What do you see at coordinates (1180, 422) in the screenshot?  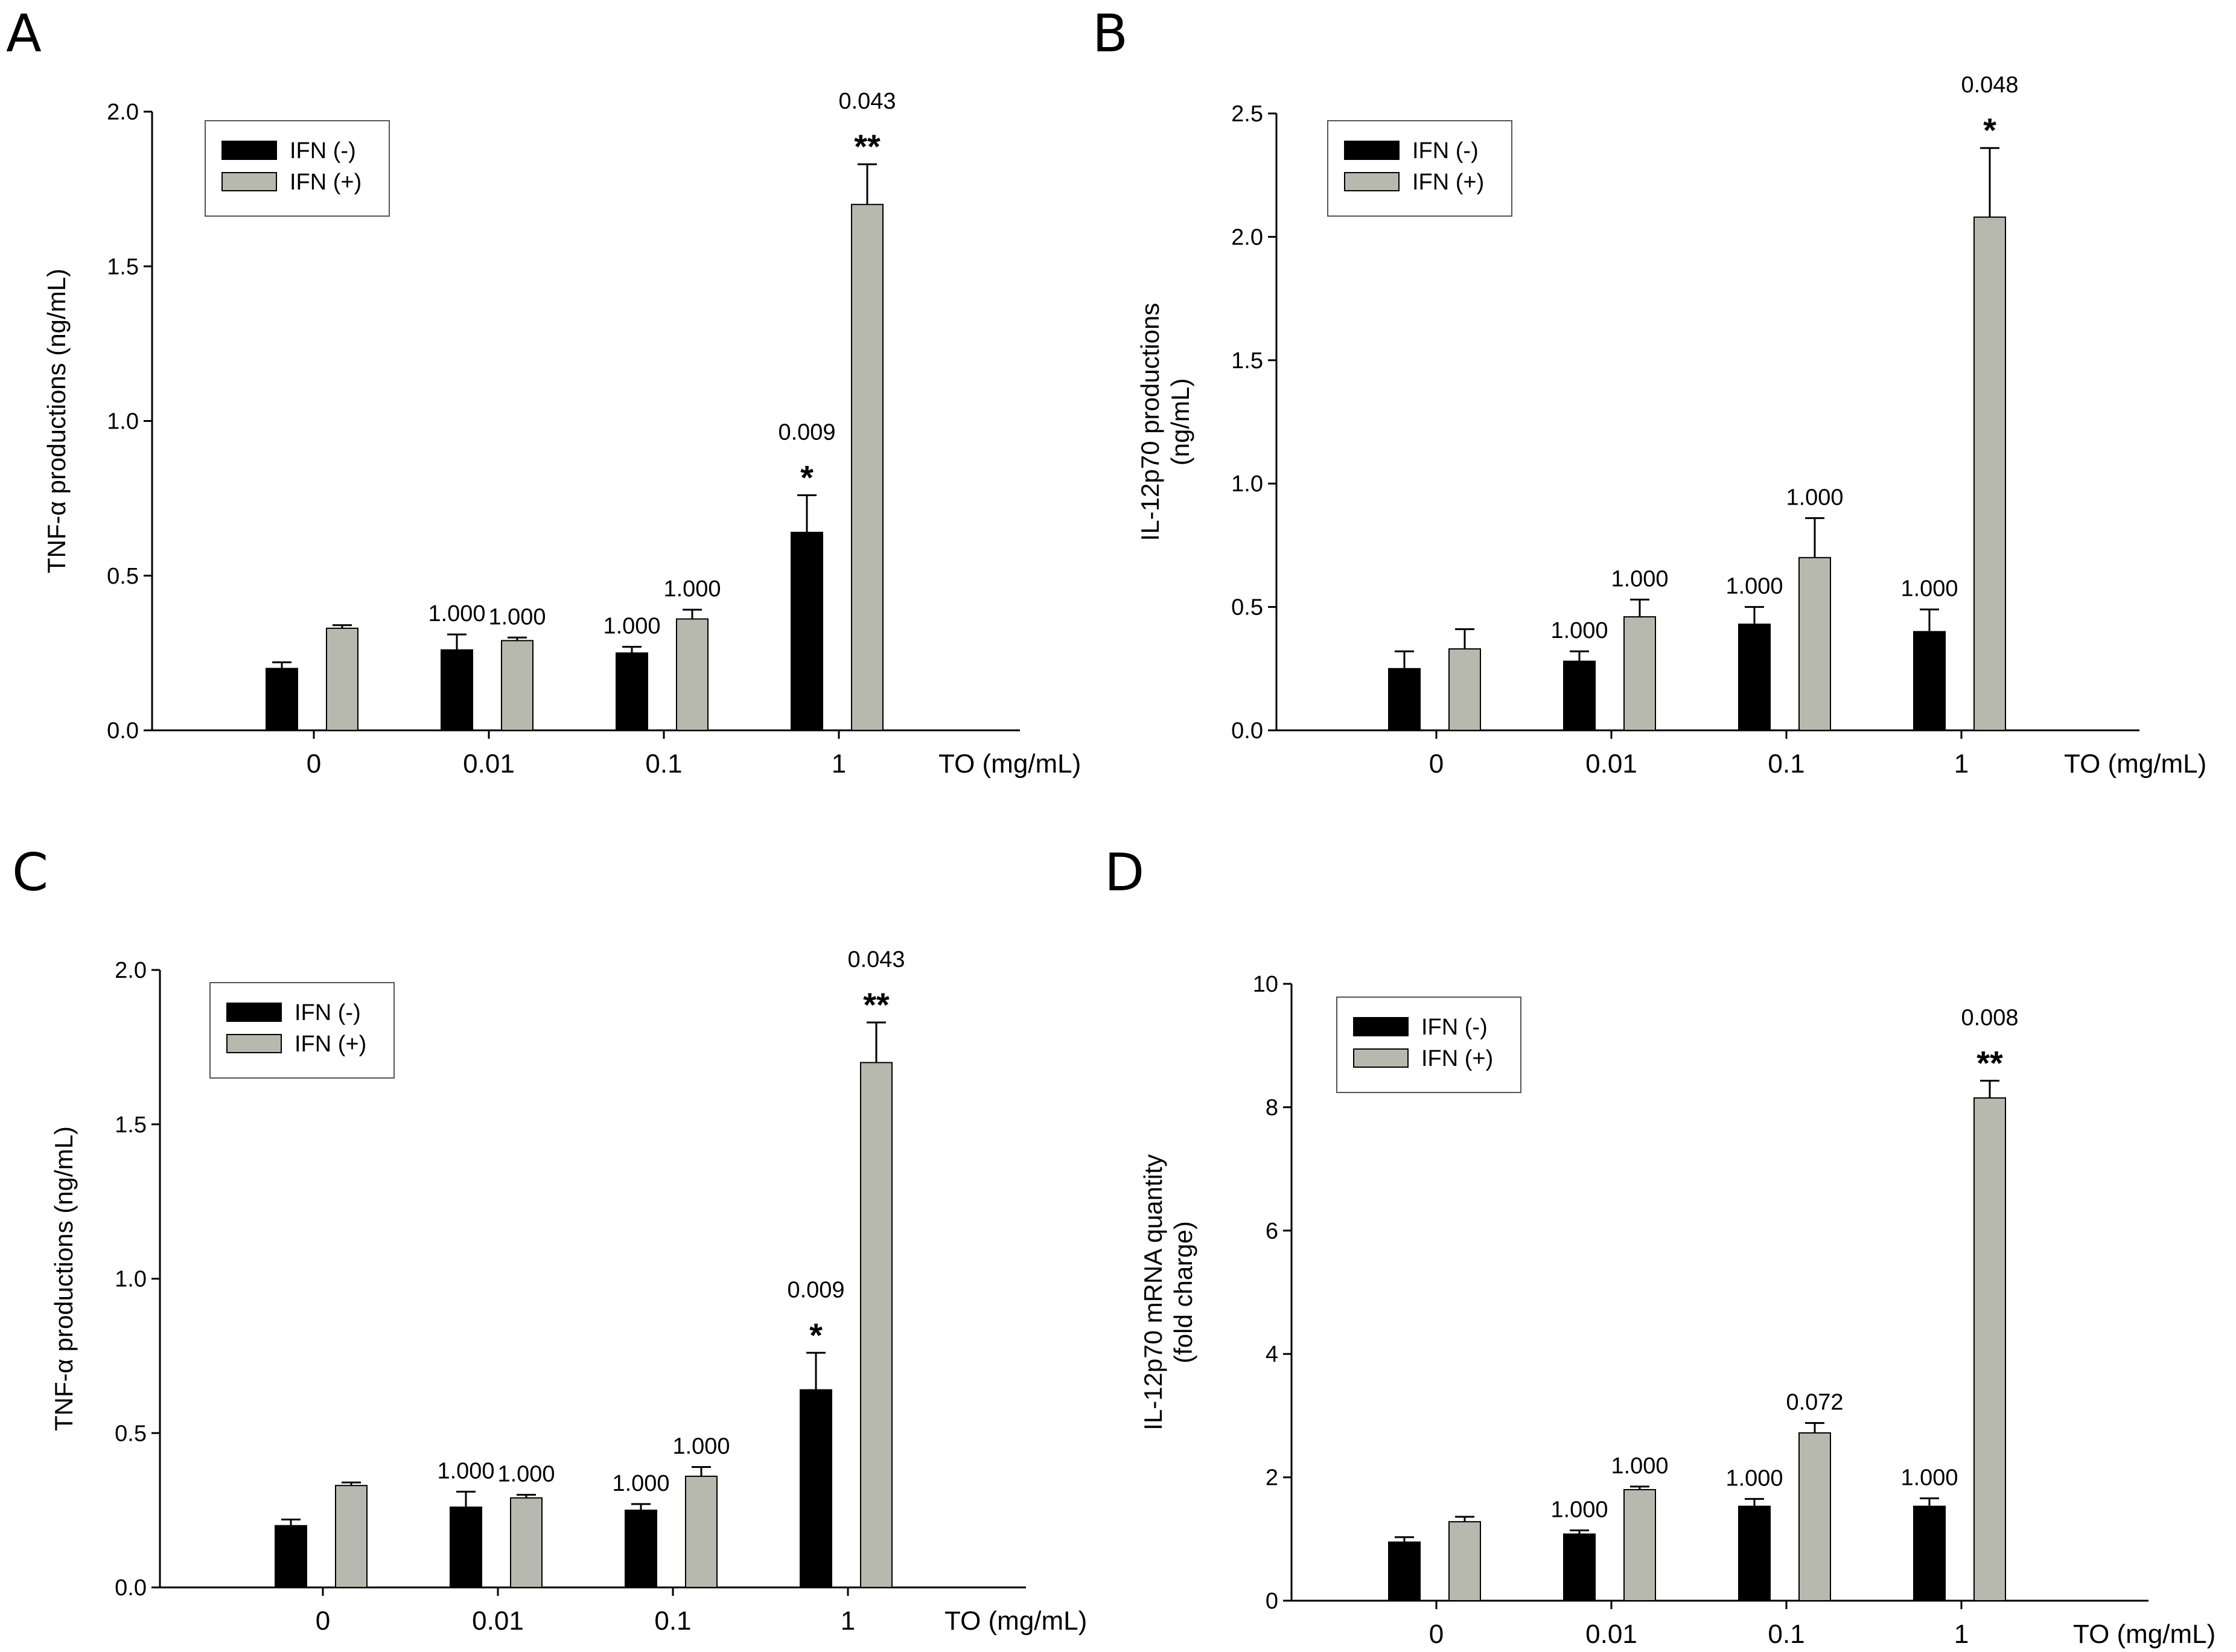 I see `y-axis-label: (ng/mL)` at bounding box center [1180, 422].